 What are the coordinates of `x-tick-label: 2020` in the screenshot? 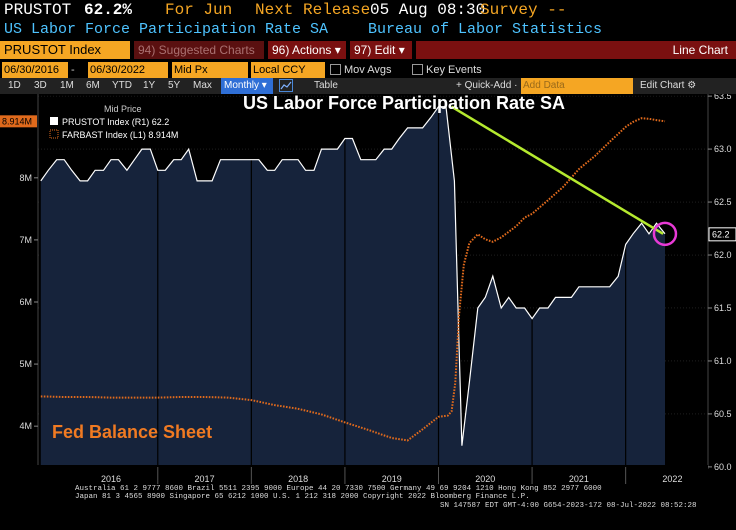 It's located at (485, 479).